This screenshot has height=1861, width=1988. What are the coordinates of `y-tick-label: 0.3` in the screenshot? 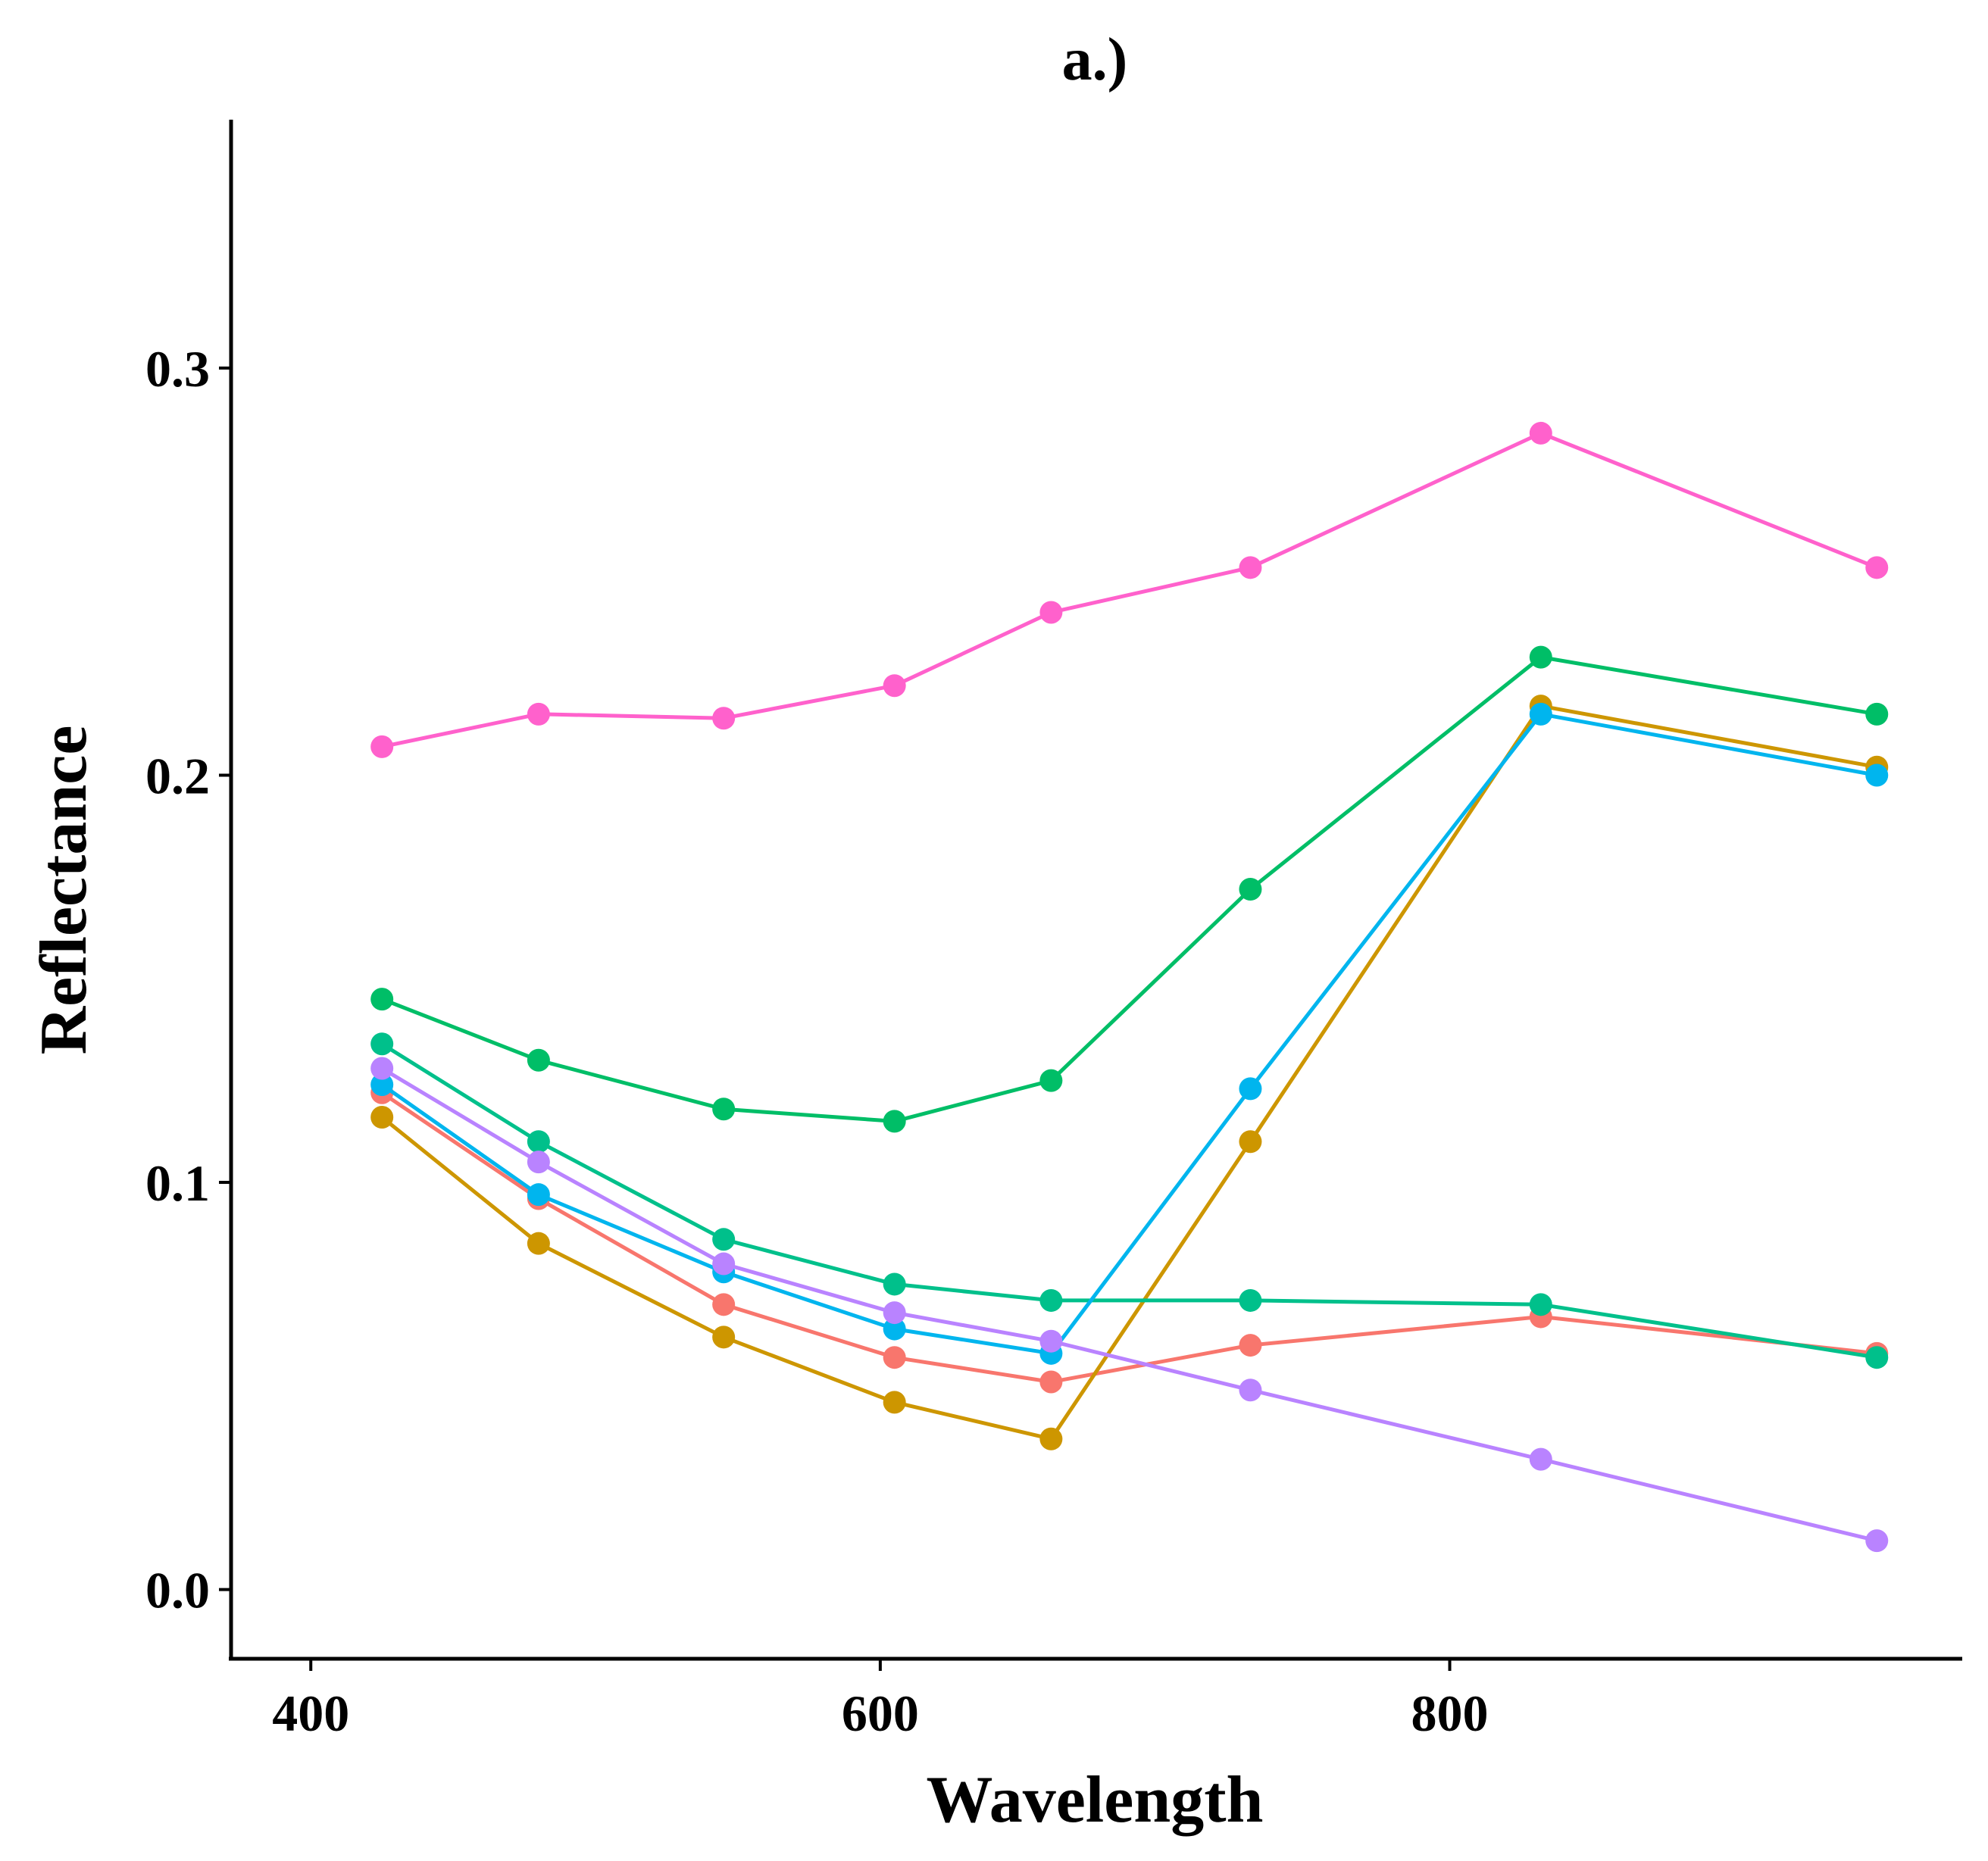 It's located at (177, 369).